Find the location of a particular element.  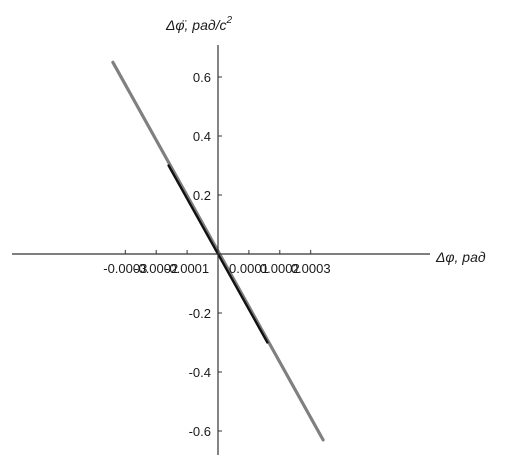

x-tick-label: -0.0002 is located at coordinates (156, 268).